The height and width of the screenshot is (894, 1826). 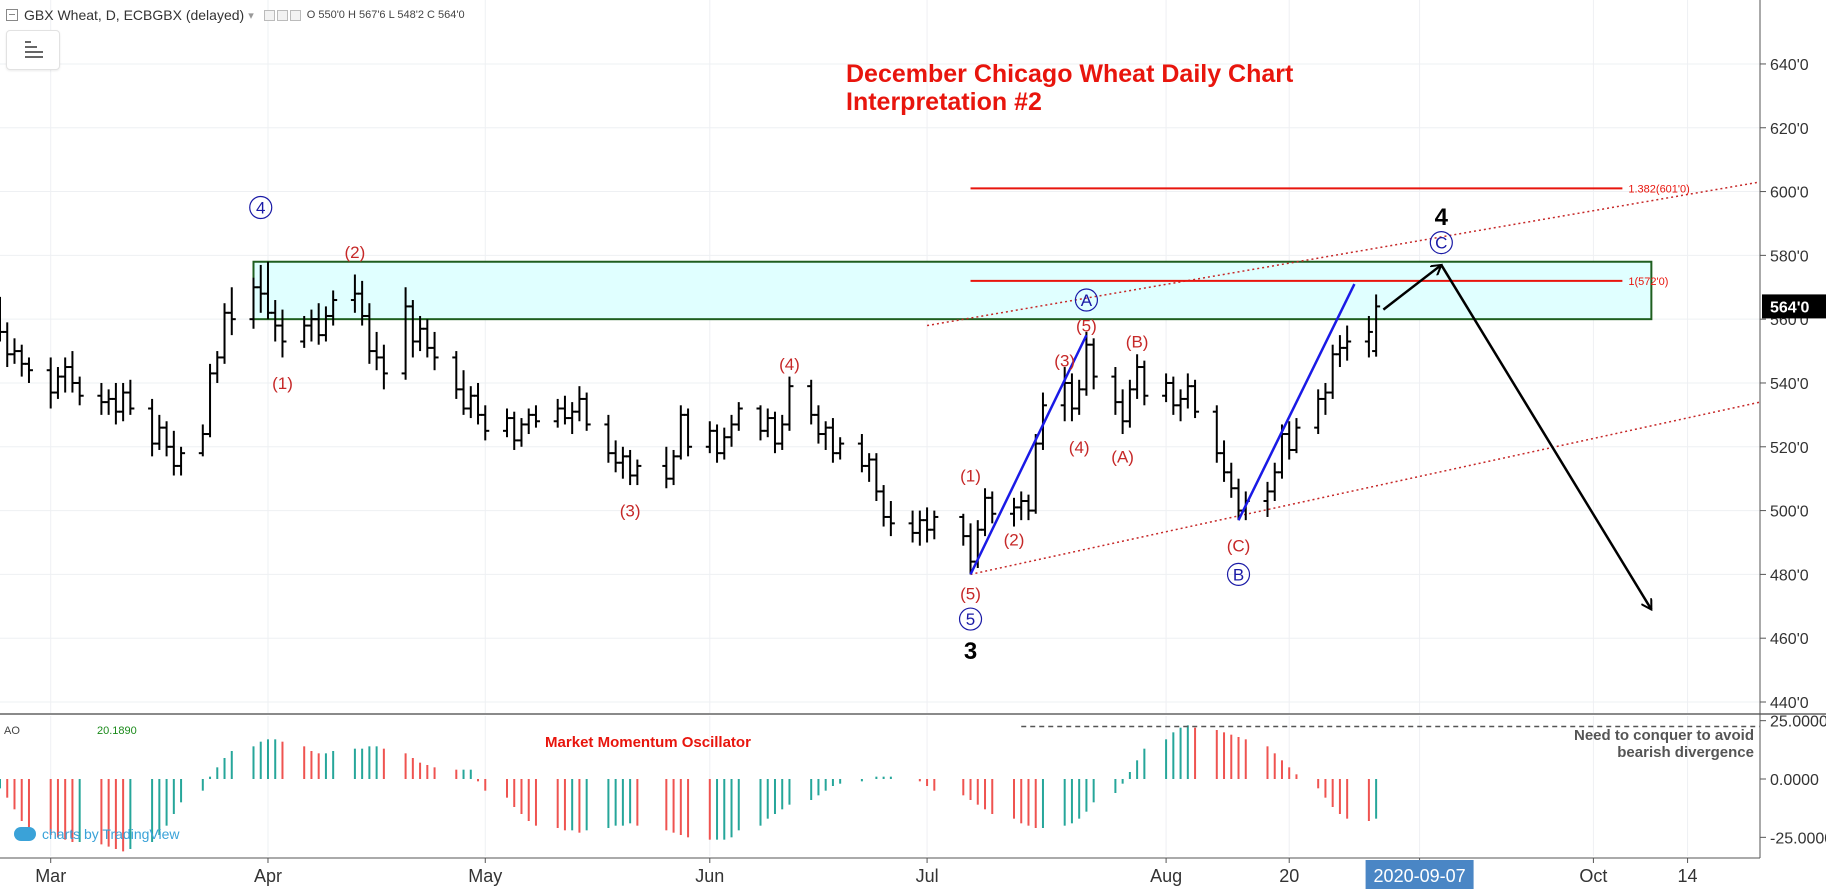 I want to click on last-price-tag, so click(x=1794, y=306).